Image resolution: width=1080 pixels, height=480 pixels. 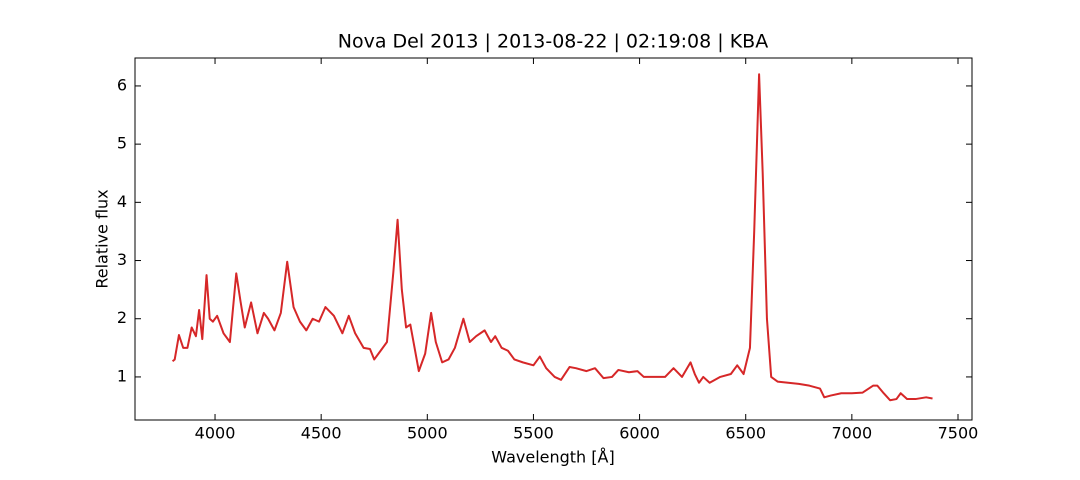 I want to click on y-tick-label: 1, so click(x=122, y=375).